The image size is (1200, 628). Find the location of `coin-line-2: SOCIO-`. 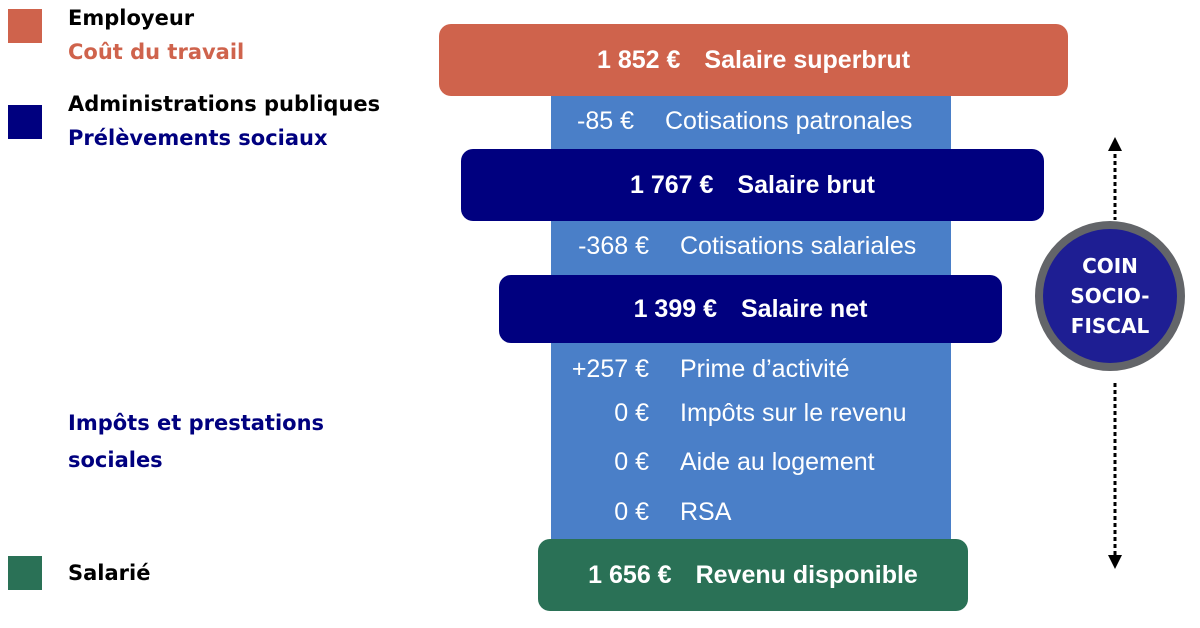

coin-line-2: SOCIO- is located at coordinates (1110, 296).